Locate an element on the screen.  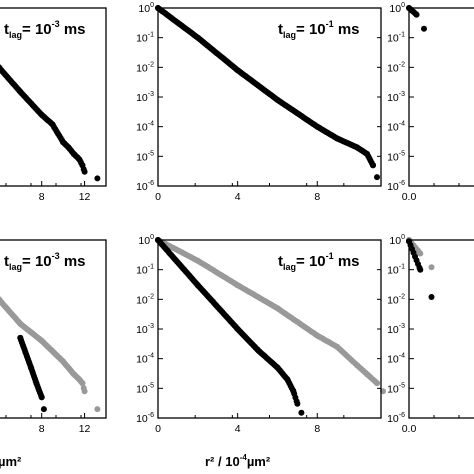
x-tick-label: 4 is located at coordinates (238, 429).